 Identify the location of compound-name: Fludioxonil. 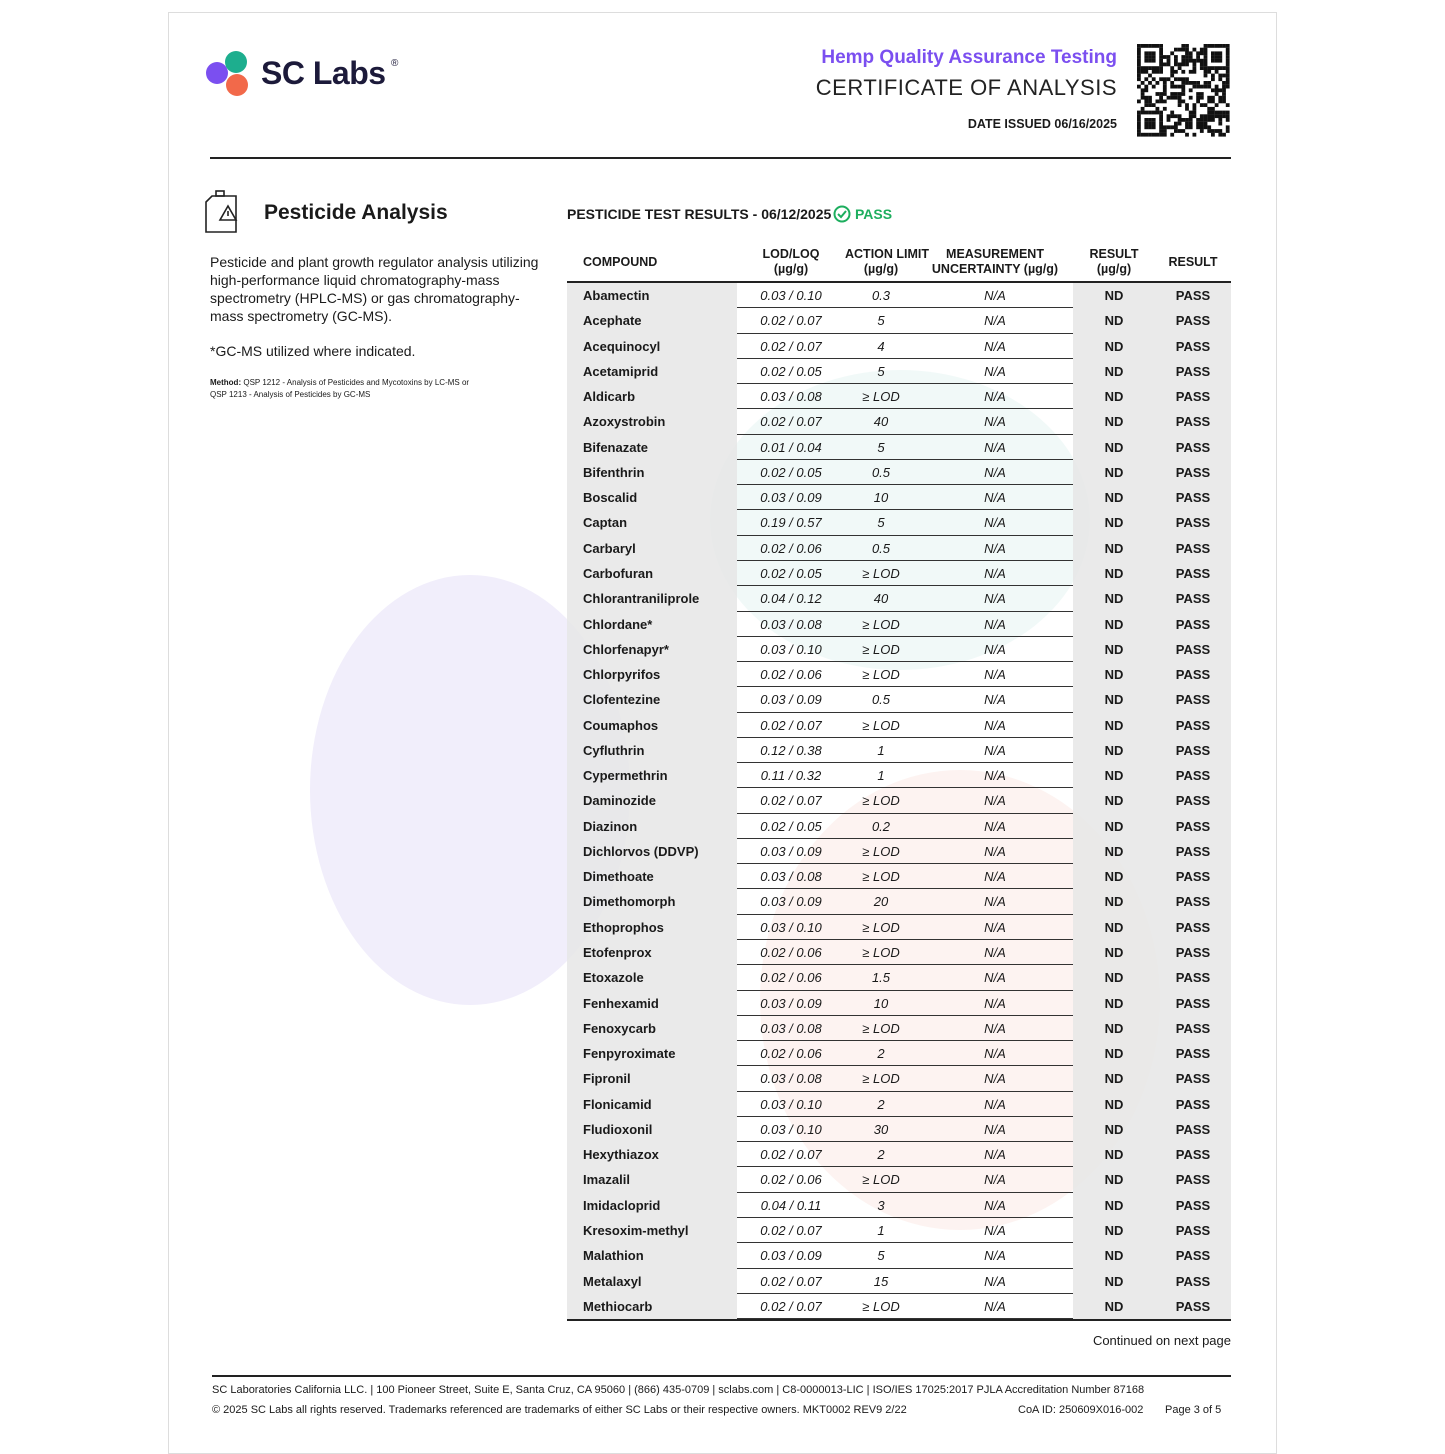
(618, 1129).